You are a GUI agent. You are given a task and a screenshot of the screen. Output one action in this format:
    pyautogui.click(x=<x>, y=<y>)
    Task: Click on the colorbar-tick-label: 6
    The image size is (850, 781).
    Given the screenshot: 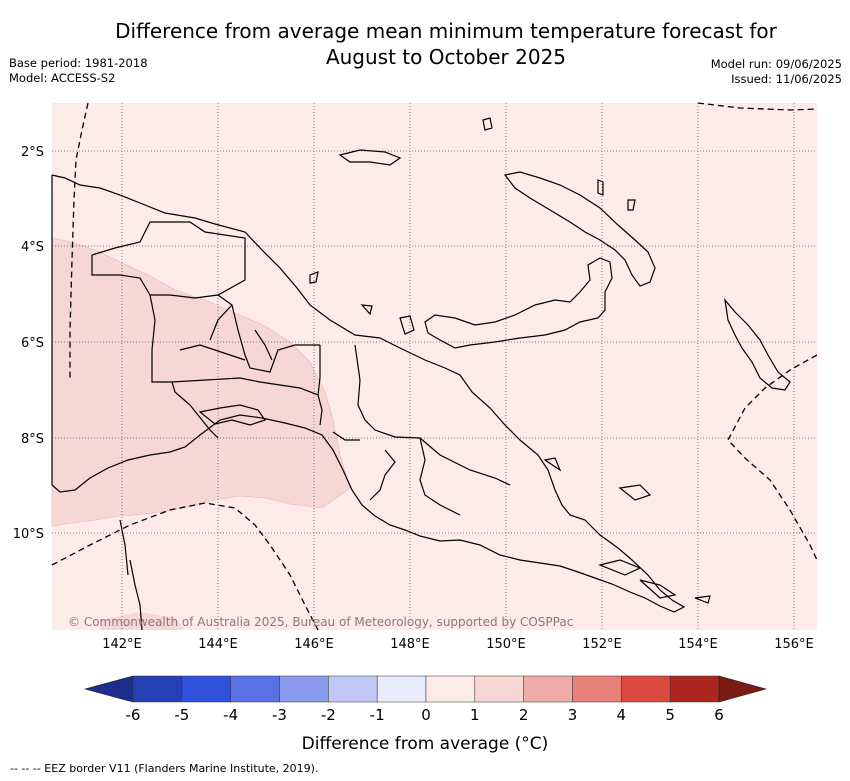 What is the action you would take?
    pyautogui.click(x=719, y=715)
    